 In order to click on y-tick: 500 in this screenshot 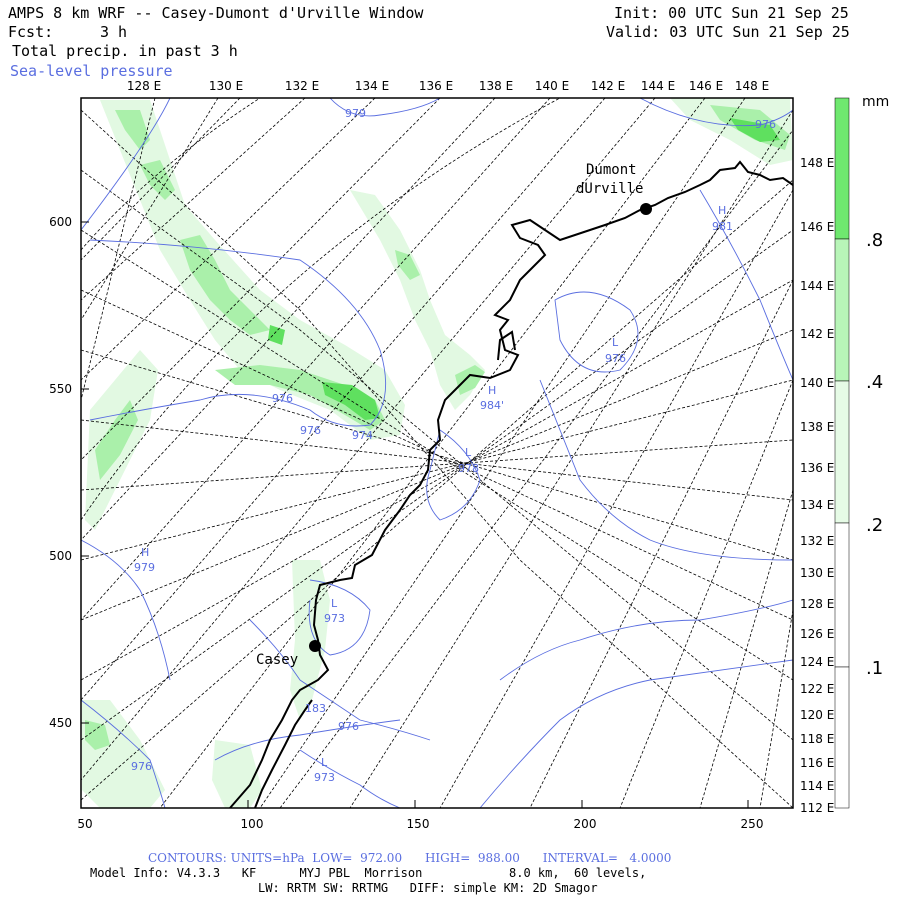, I will do `click(60, 556)`.